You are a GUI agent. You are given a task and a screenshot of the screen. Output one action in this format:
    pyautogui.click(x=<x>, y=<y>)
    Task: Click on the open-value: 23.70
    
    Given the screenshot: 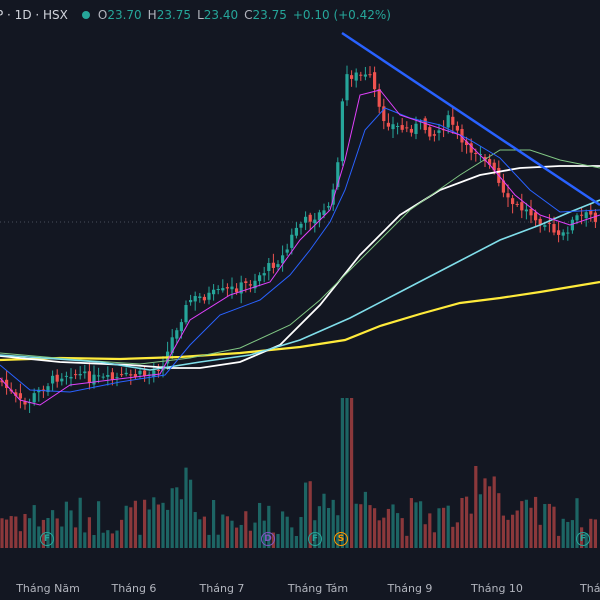 What is the action you would take?
    pyautogui.click(x=124, y=15)
    